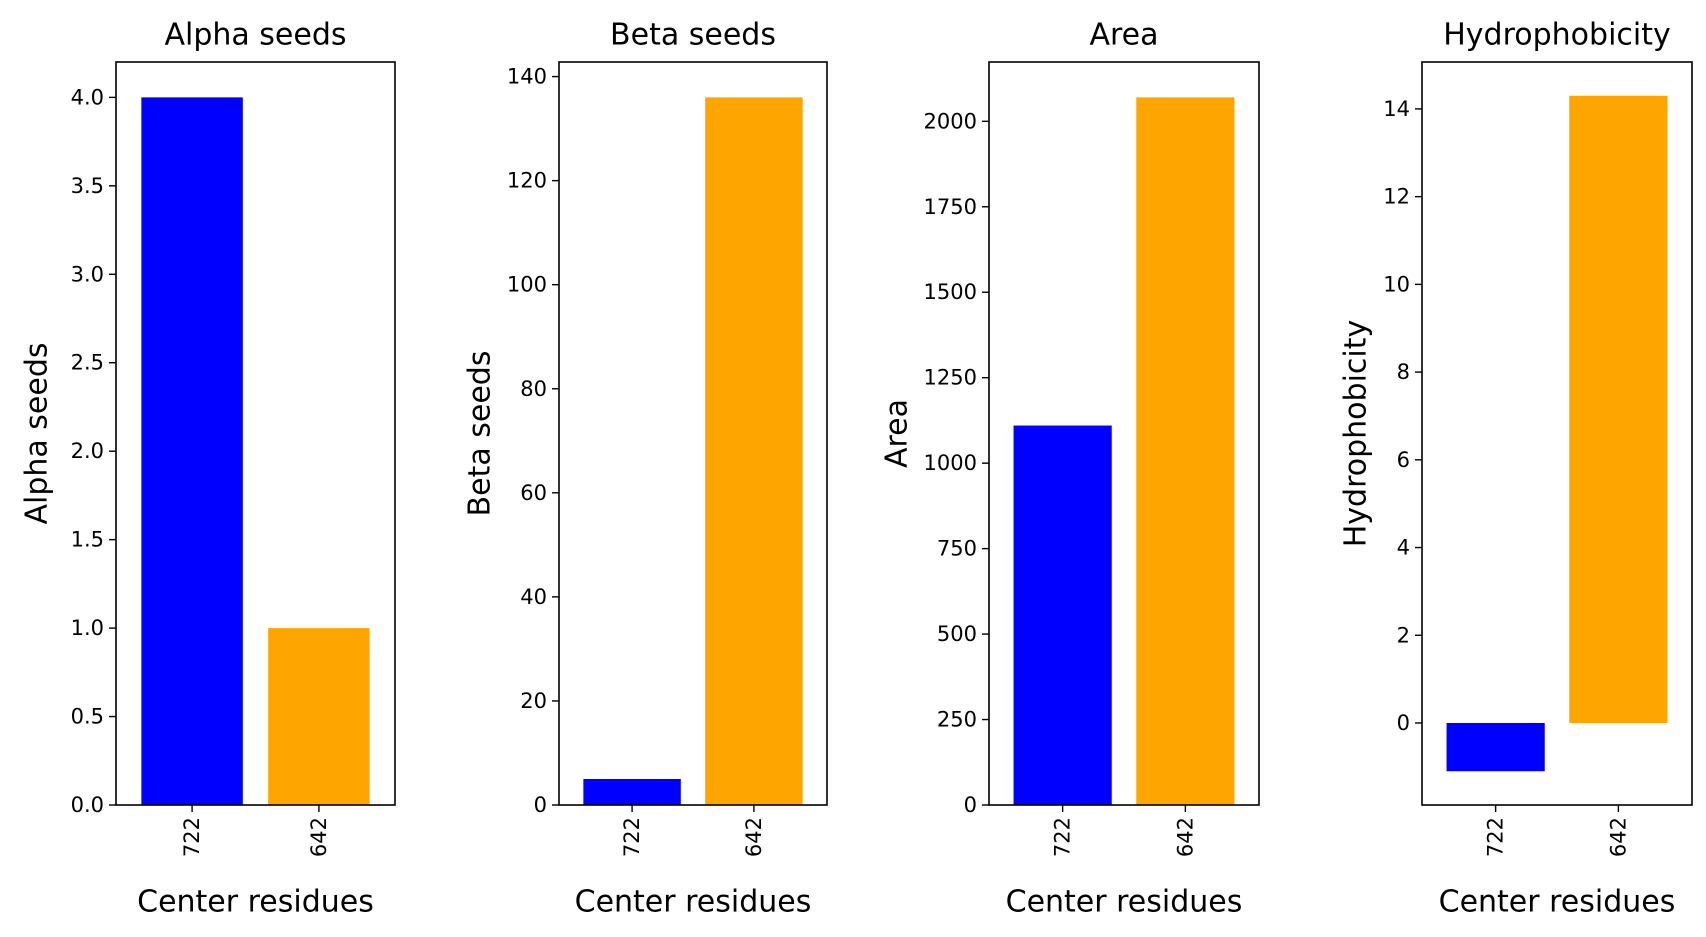  I want to click on y-tick-label: 1000, so click(950, 463).